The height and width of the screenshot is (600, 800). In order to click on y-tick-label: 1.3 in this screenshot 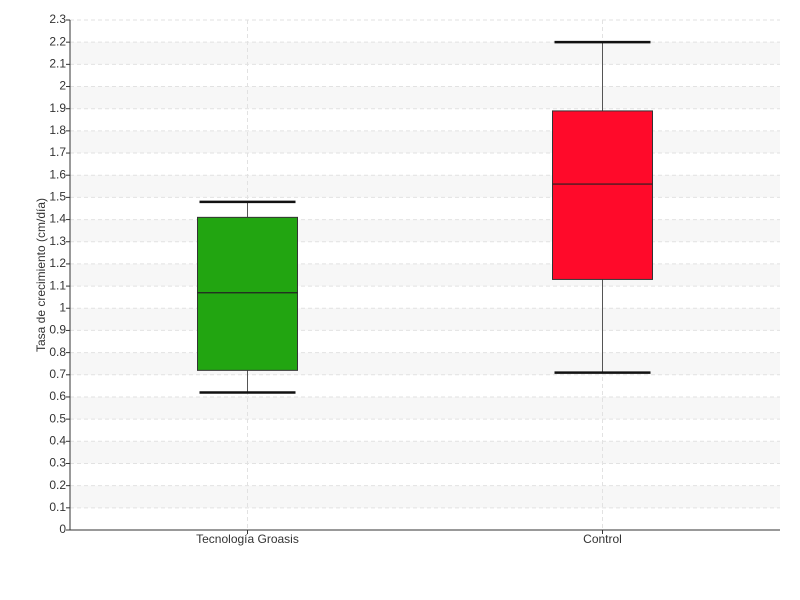, I will do `click(57, 241)`.